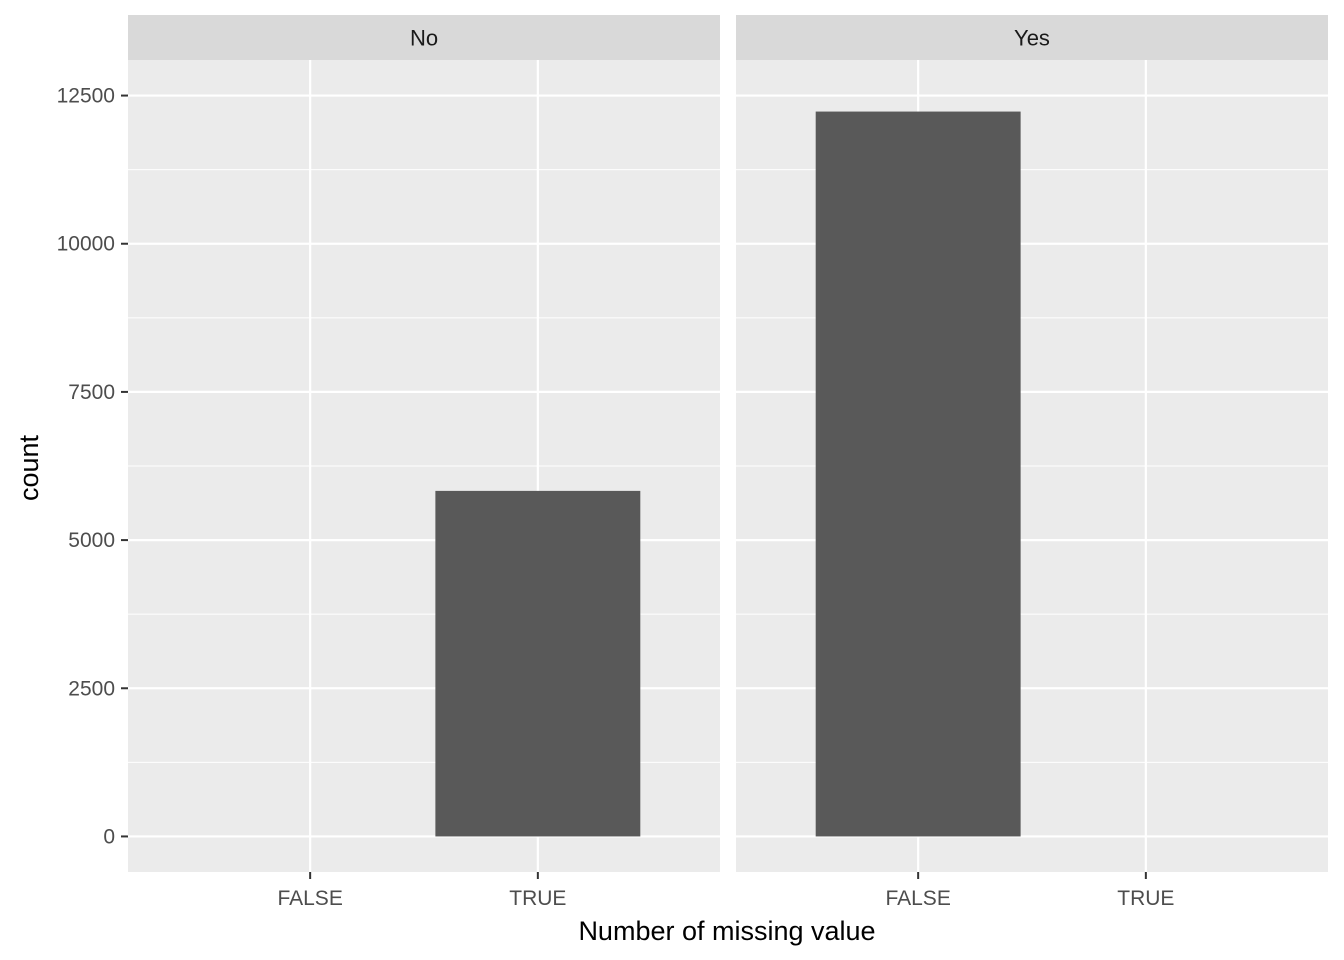 The height and width of the screenshot is (960, 1344). Describe the element at coordinates (92, 466) in the screenshot. I see `y-axis: 0 2500 5000 7500 10000 12500` at that location.